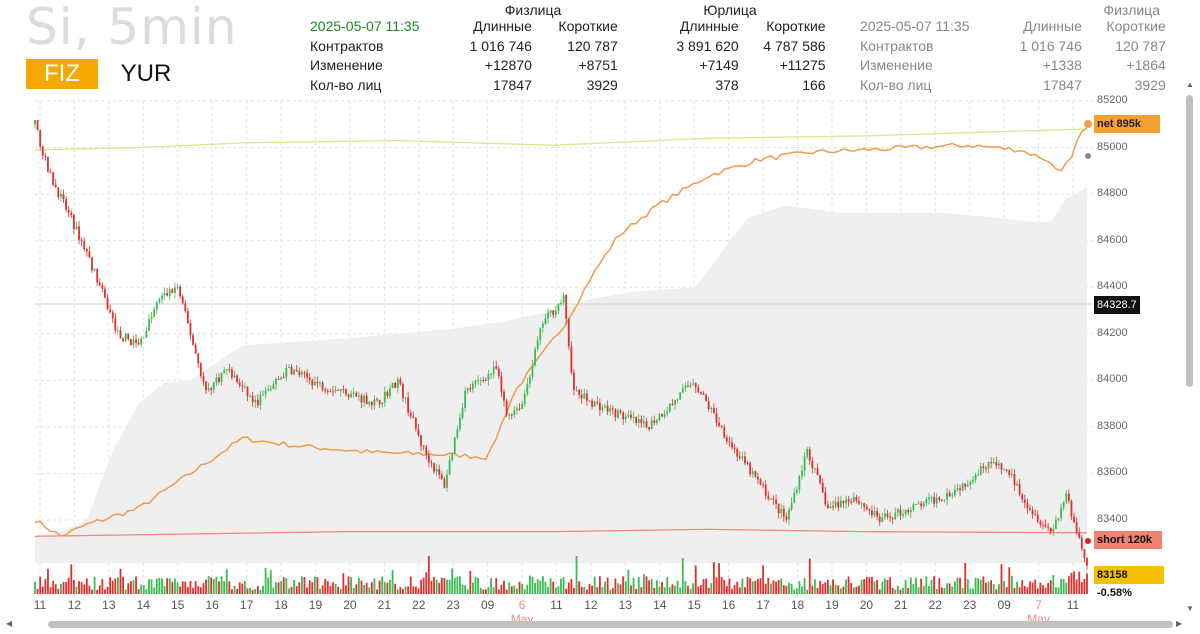 The height and width of the screenshot is (634, 1200). What do you see at coordinates (346, 84) in the screenshot?
I see `row-label: Кол-во лиц` at bounding box center [346, 84].